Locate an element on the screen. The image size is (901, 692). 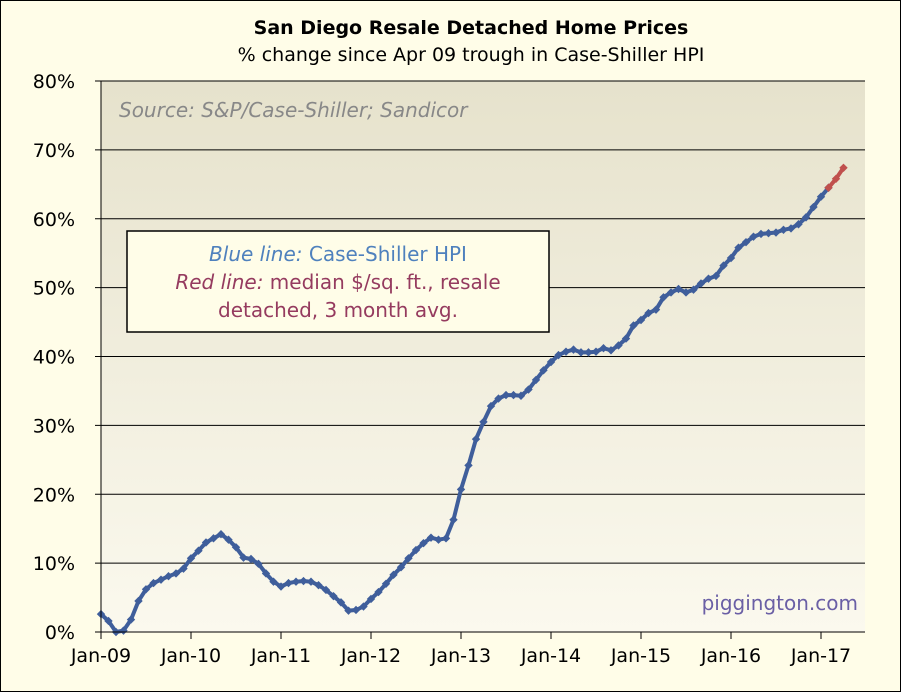
legend-line-1: Blue line: Case-Shiller HPI is located at coordinates (338, 254).